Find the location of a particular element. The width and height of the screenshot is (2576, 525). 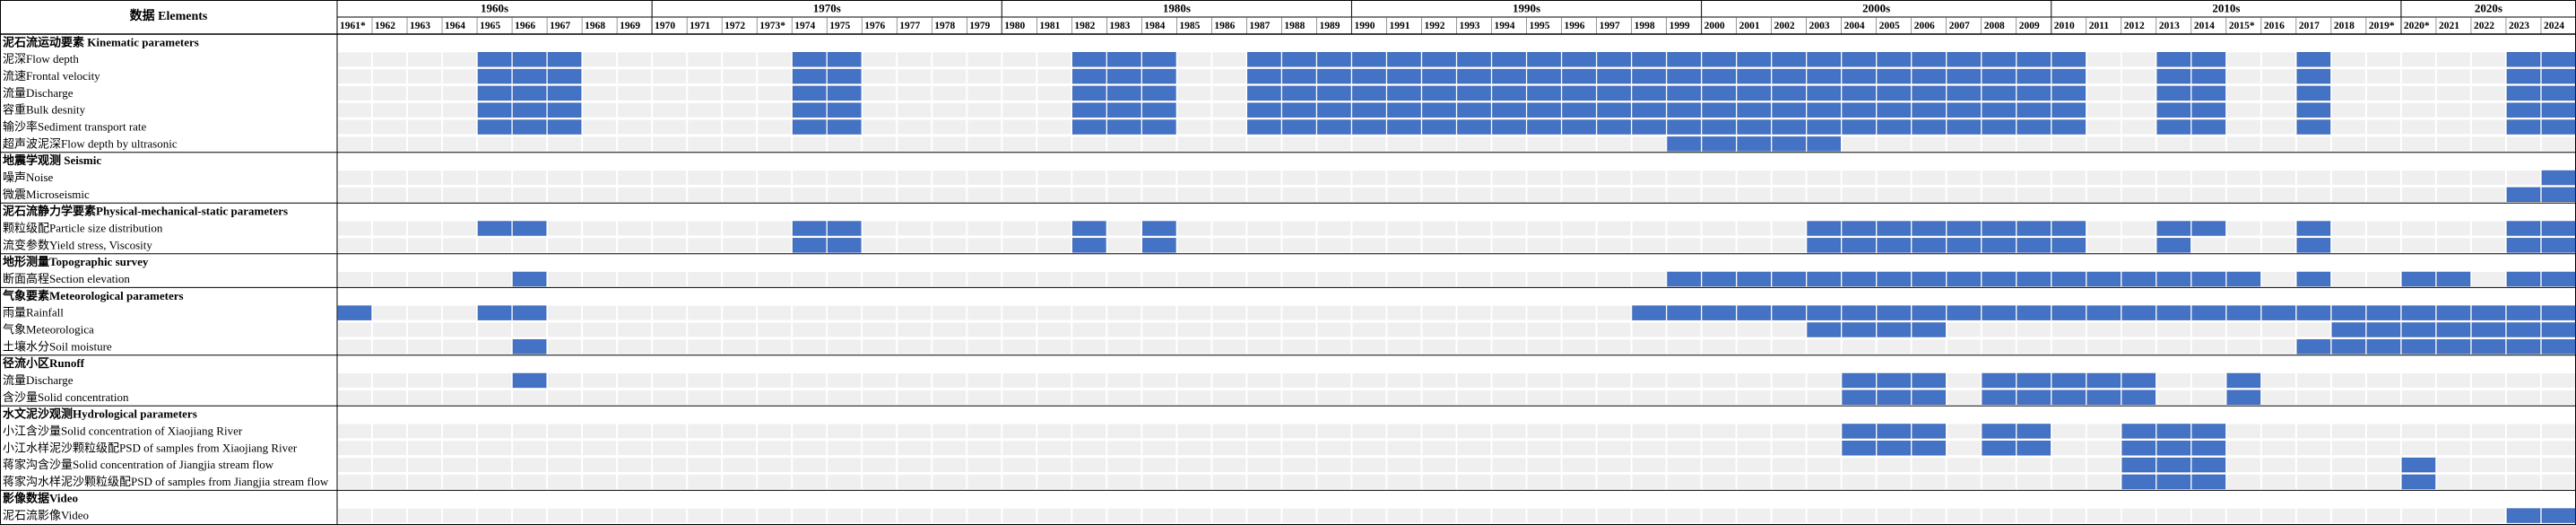

row-label: 颗粒级配Particle size distribution is located at coordinates (83, 229).